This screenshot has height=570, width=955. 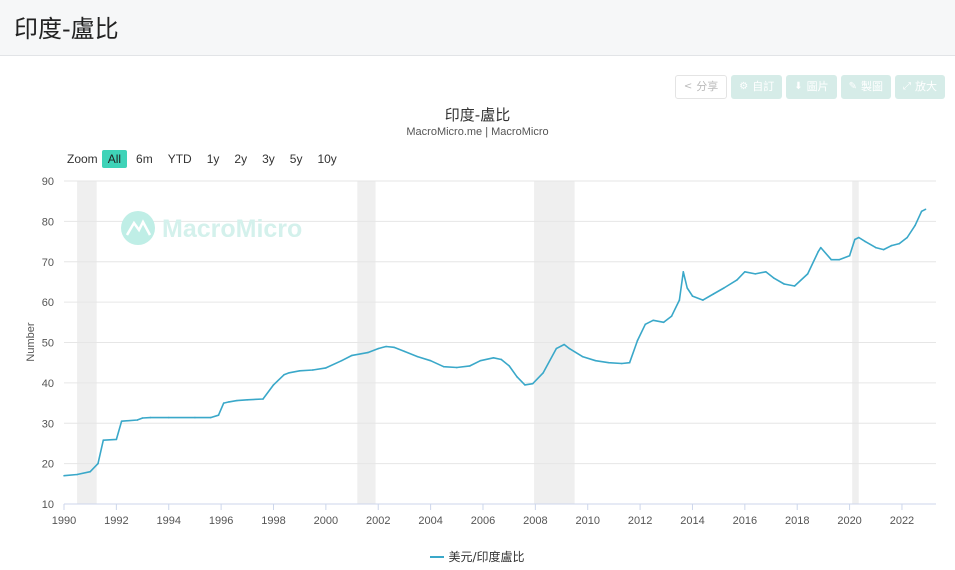 What do you see at coordinates (745, 521) in the screenshot?
I see `x-tick-label: 2016` at bounding box center [745, 521].